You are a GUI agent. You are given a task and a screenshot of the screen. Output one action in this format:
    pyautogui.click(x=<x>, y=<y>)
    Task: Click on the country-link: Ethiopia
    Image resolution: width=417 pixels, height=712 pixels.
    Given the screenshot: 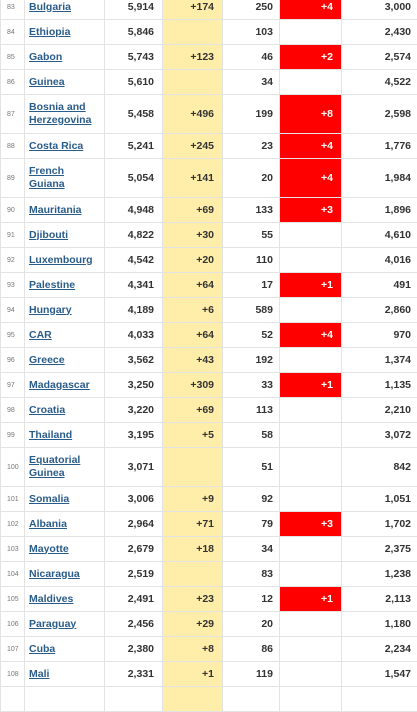 What is the action you would take?
    pyautogui.click(x=49, y=32)
    